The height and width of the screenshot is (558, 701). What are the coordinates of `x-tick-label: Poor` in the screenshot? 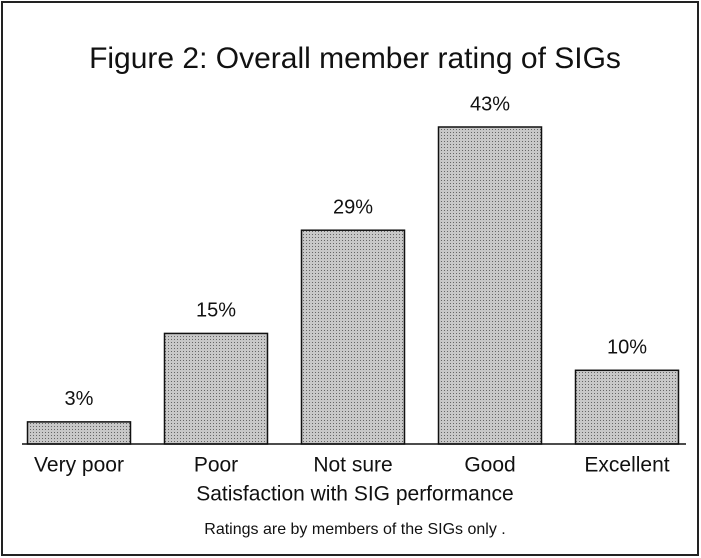 It's located at (216, 465).